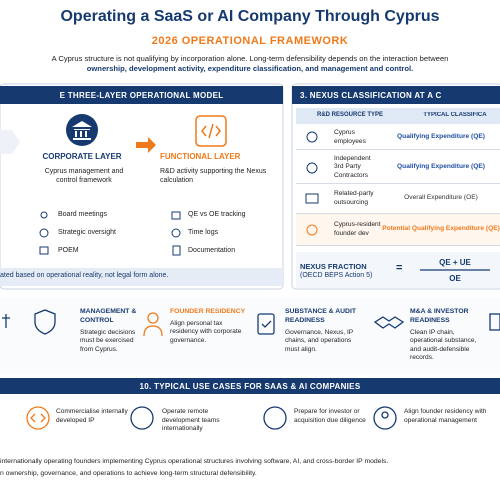 This screenshot has width=500, height=500. I want to click on pillar-icons, so click(251, 322).